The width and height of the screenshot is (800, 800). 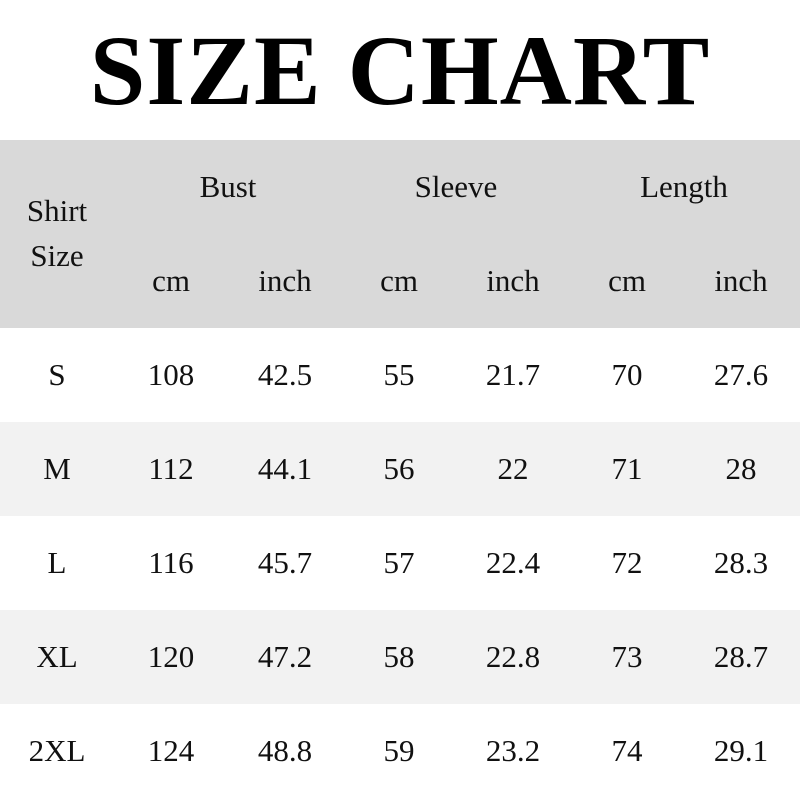 I want to click on table-row: L 116 45.7 57 22.4 72 28.3, so click(x=400, y=563).